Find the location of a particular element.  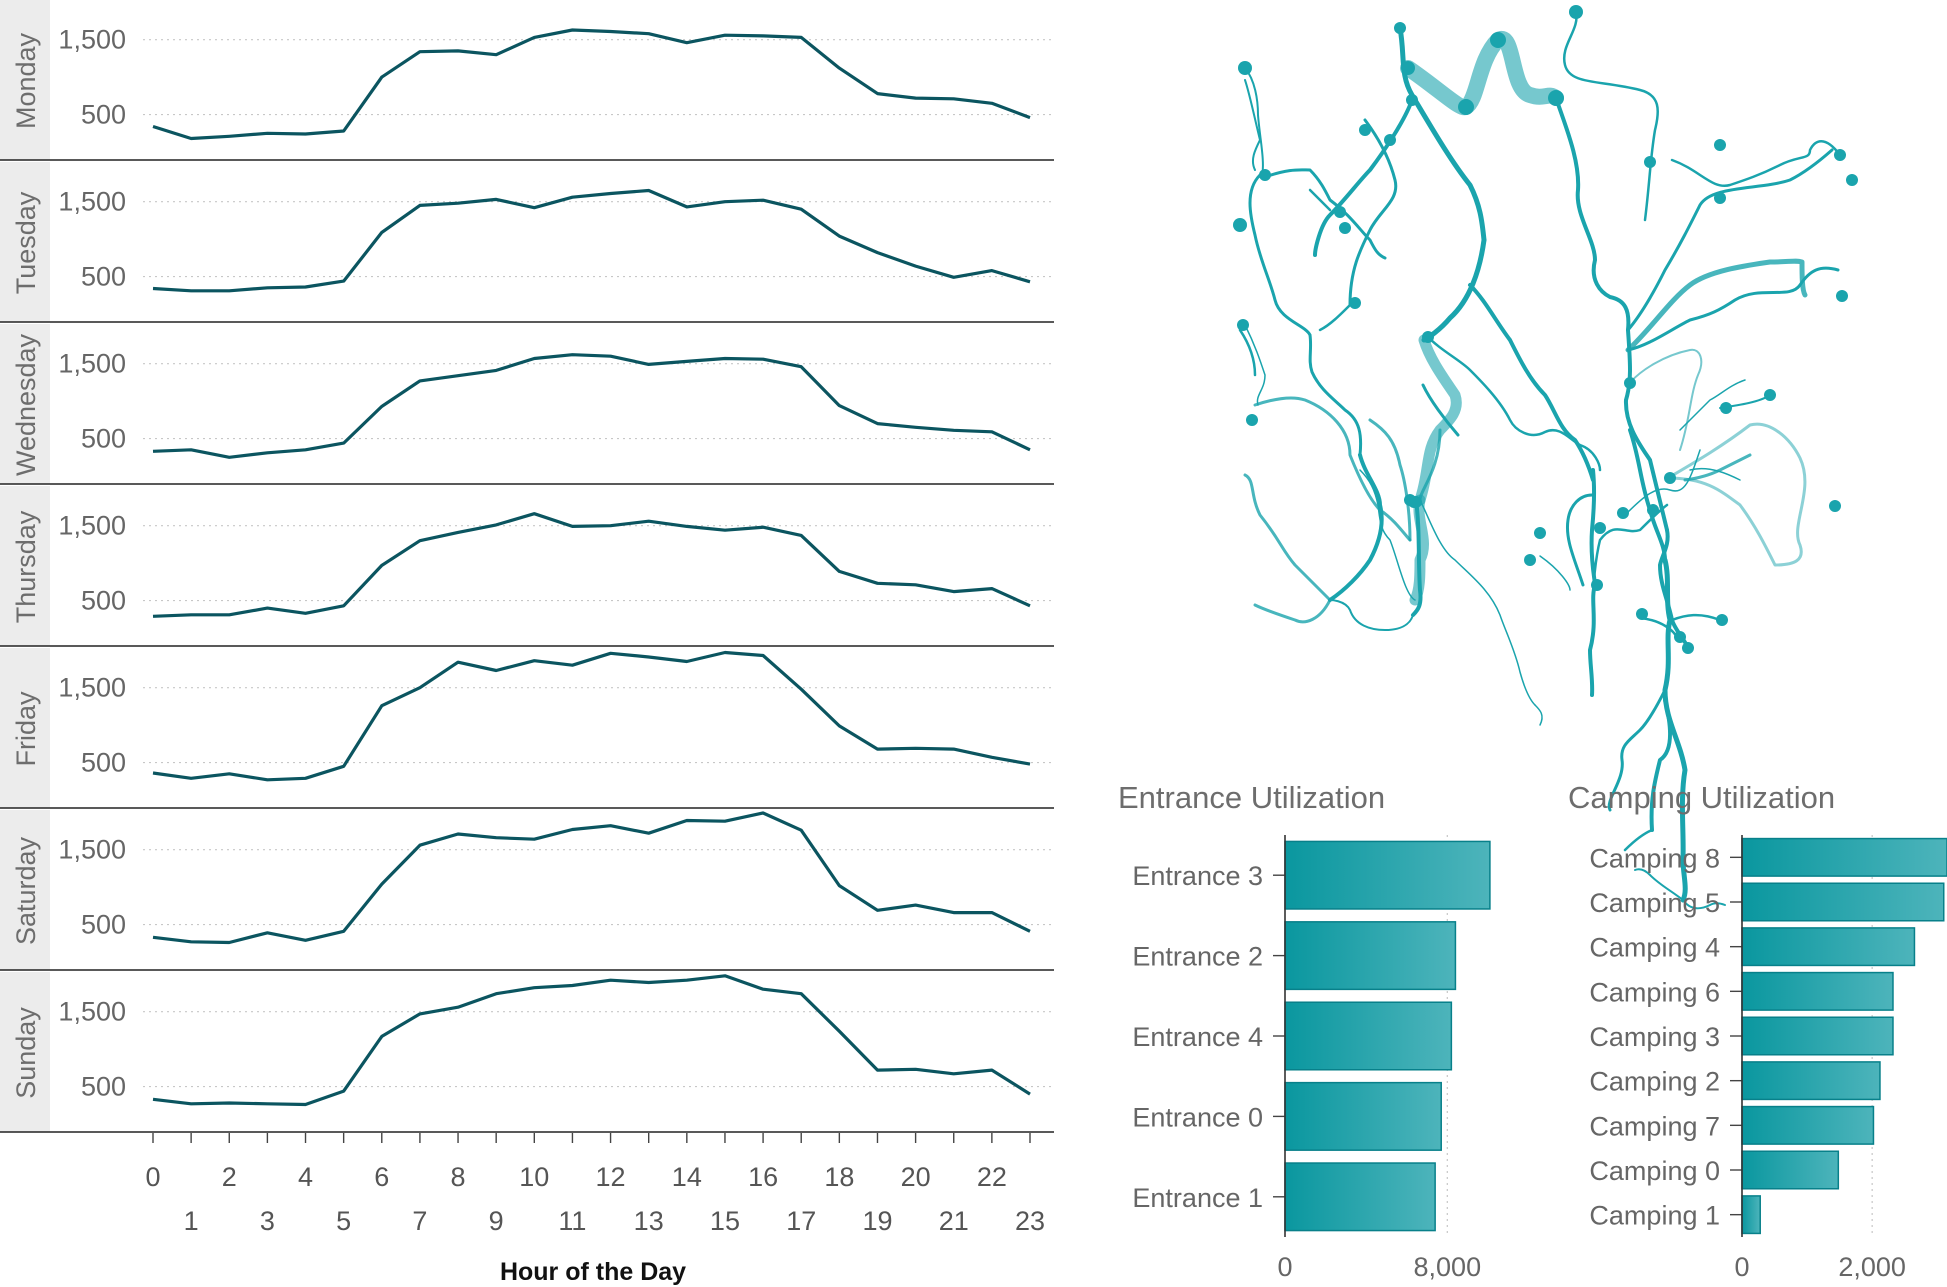

x-tick-label: 0 is located at coordinates (152, 1177).